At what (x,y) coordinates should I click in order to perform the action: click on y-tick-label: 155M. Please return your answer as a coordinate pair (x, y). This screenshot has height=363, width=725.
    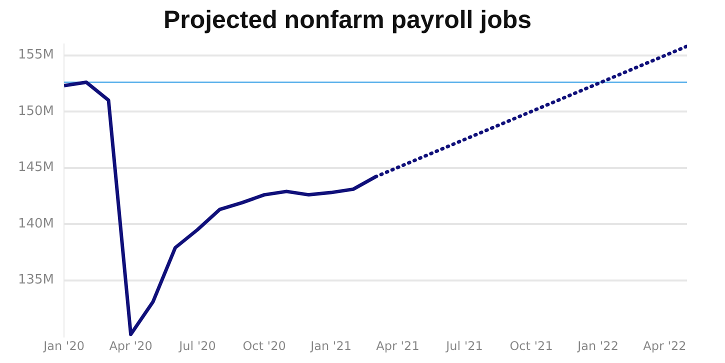
    Looking at the image, I should click on (36, 55).